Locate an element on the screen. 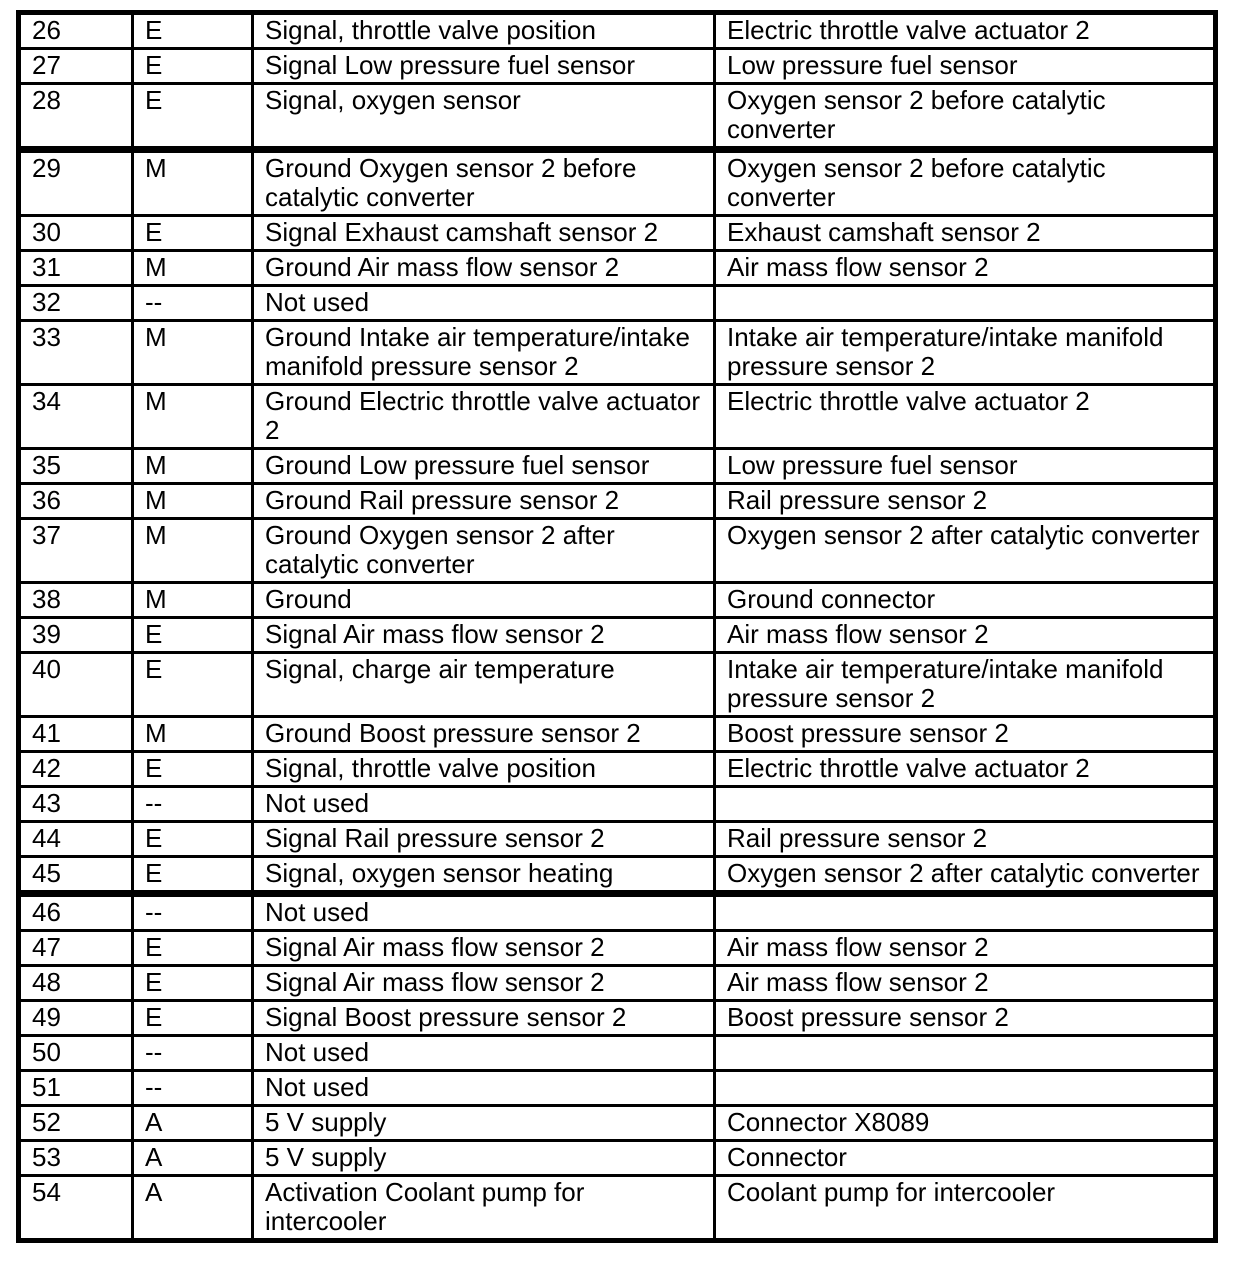 The width and height of the screenshot is (1248, 1266). pin-number-cell: 44 is located at coordinates (75, 839).